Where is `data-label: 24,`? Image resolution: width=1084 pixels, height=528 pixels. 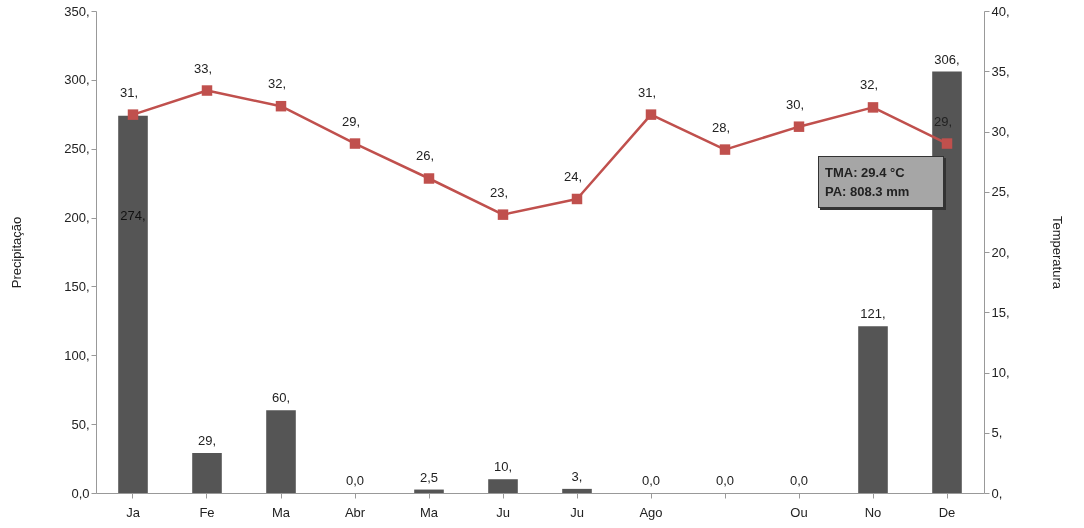 data-label: 24, is located at coordinates (573, 176).